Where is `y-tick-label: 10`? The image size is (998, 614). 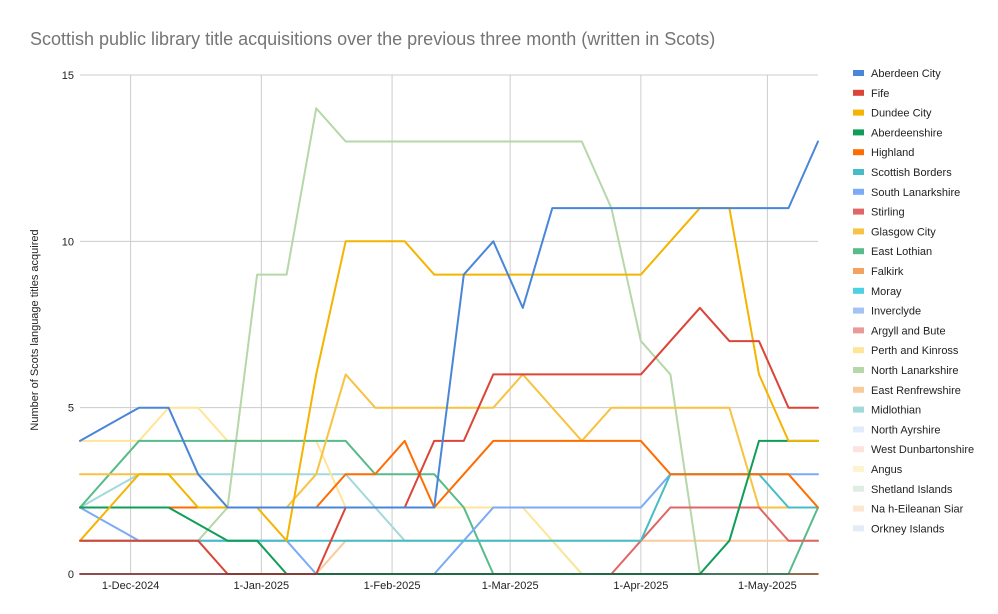 y-tick-label: 10 is located at coordinates (68, 242).